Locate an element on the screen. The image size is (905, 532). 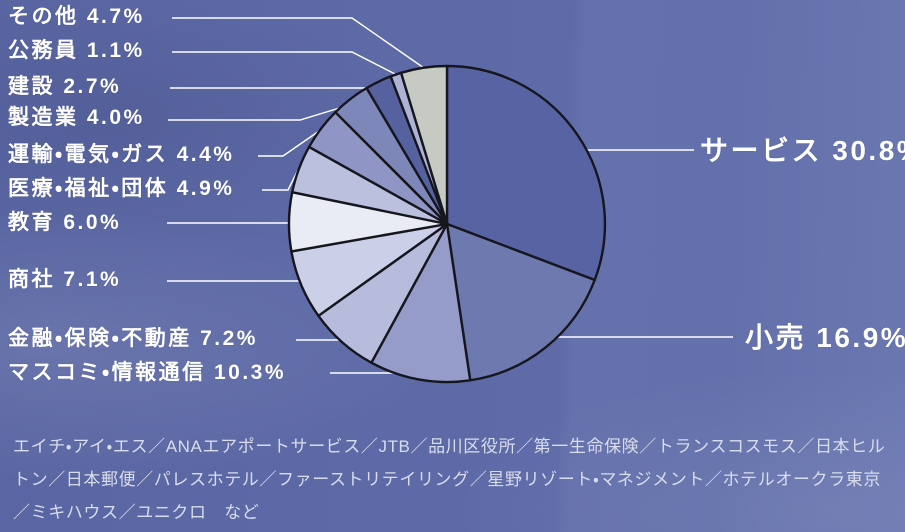
pie-slice-label-9: 建設 2.7% is located at coordinates (65, 86).